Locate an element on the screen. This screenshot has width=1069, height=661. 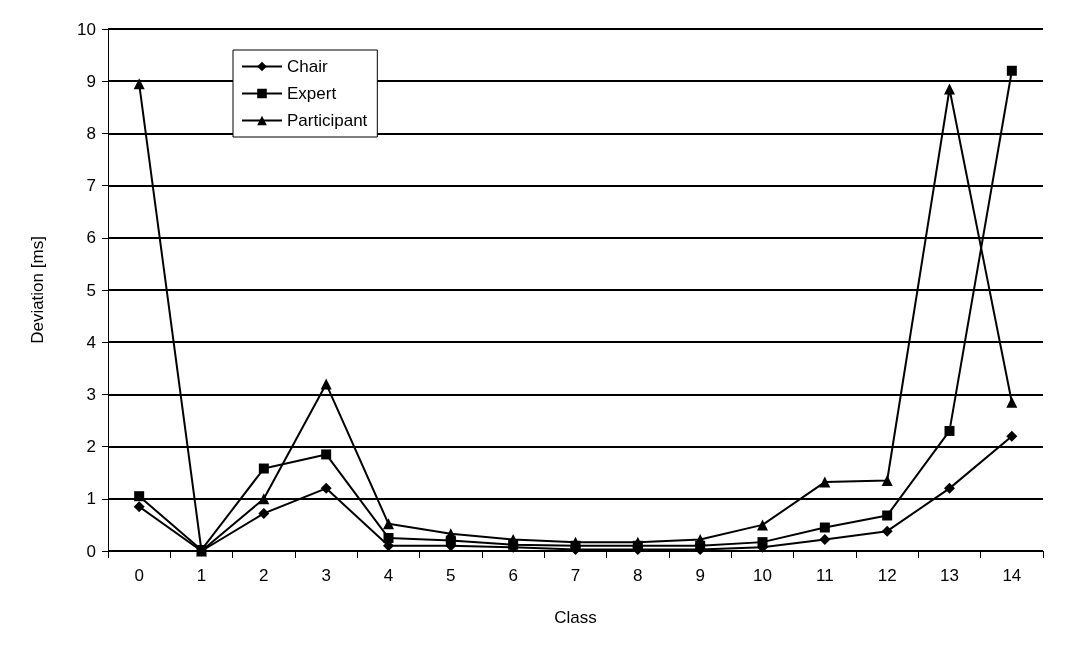
x-tick-label: 5 is located at coordinates (451, 575).